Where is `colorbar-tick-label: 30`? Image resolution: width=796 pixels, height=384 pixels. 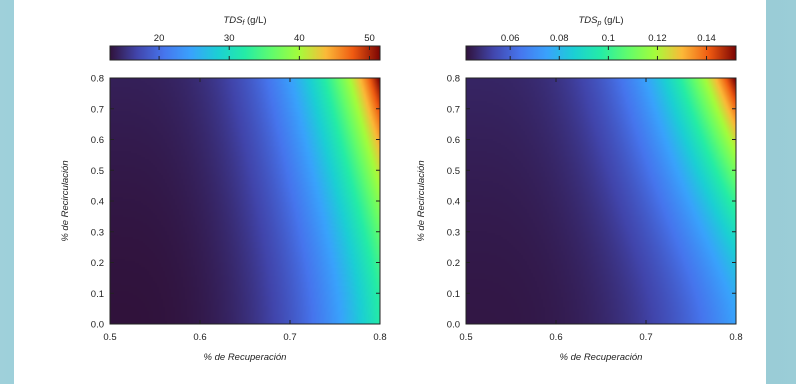
colorbar-tick-label: 30 is located at coordinates (229, 38).